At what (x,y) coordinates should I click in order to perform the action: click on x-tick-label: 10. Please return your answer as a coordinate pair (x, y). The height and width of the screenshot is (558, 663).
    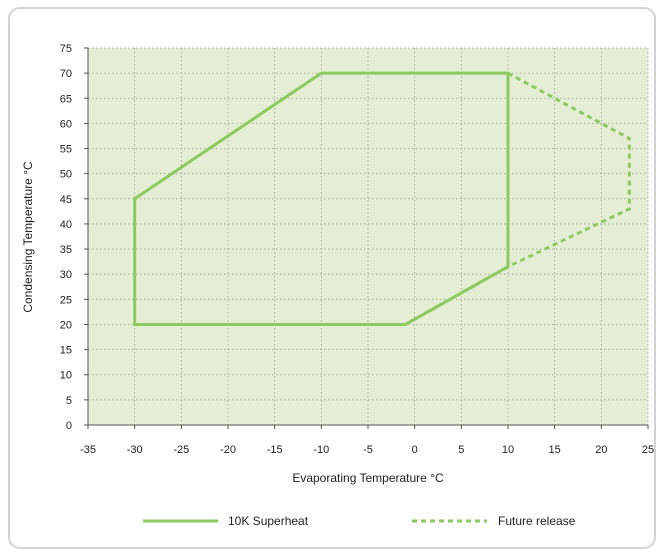
    Looking at the image, I should click on (508, 450).